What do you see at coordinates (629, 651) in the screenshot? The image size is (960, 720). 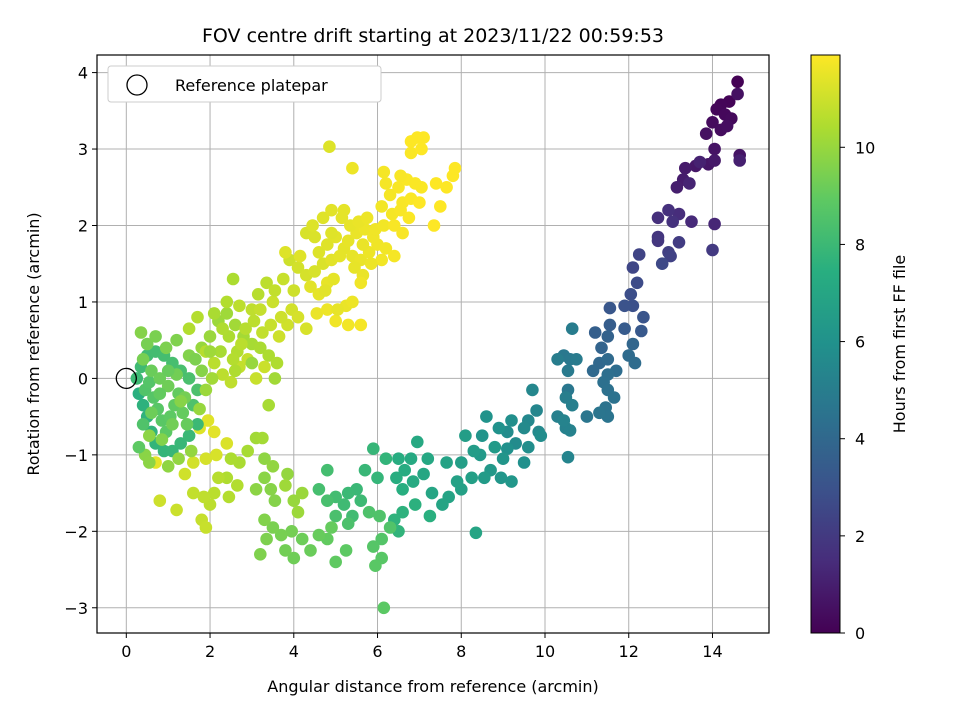 I see `x-tick-label: 12` at bounding box center [629, 651].